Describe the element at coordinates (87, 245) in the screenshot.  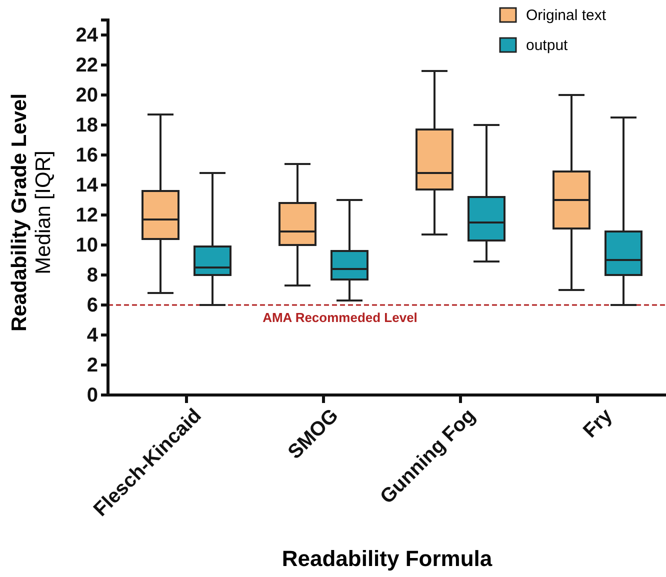
I see `y-tick-label: 10` at that location.